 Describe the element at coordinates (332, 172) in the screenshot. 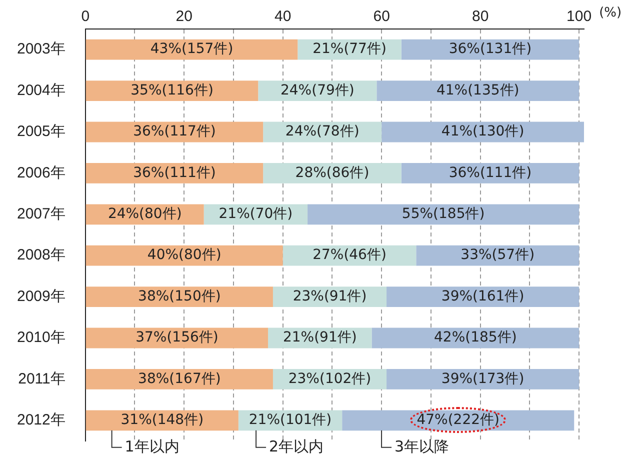

I see `data-label: 28%(86件)` at that location.